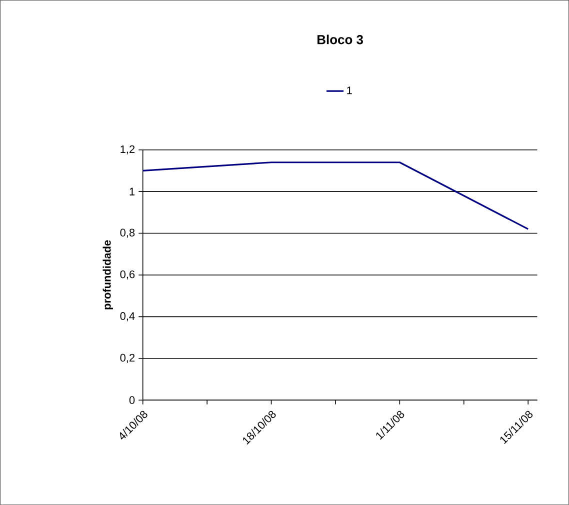  Describe the element at coordinates (127, 149) in the screenshot. I see `y-tick-label: 1,2` at that location.